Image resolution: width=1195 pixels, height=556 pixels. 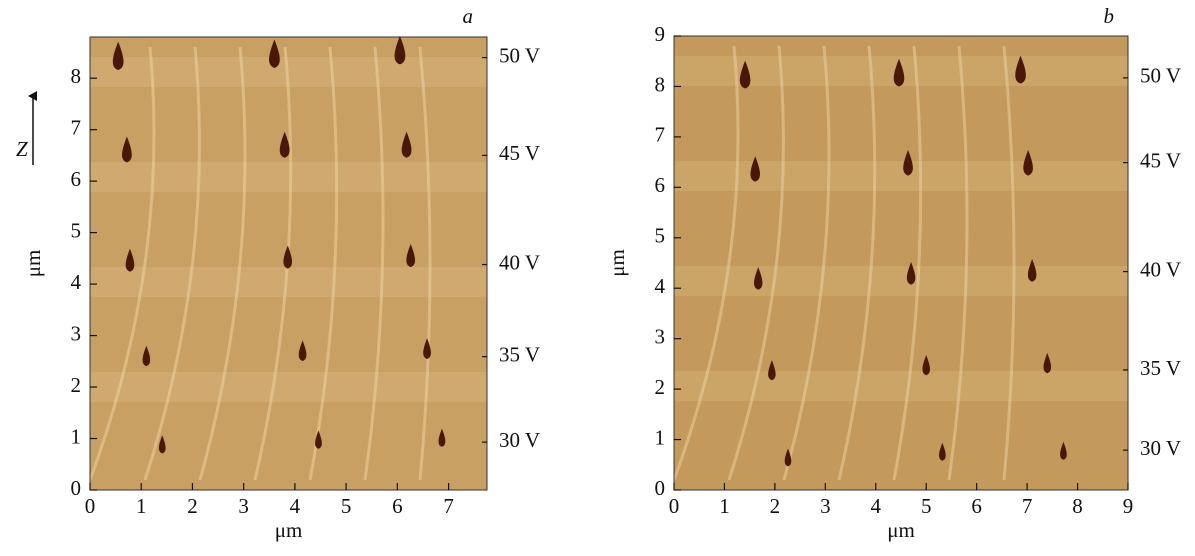 I want to click on y-tick-label: 2, so click(x=660, y=387).